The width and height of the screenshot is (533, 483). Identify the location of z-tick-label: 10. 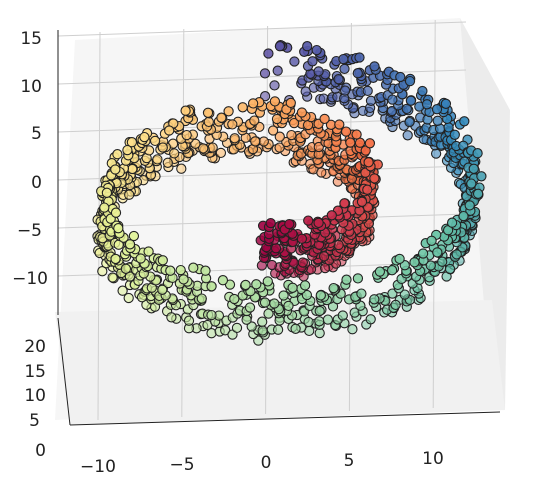
(31, 87).